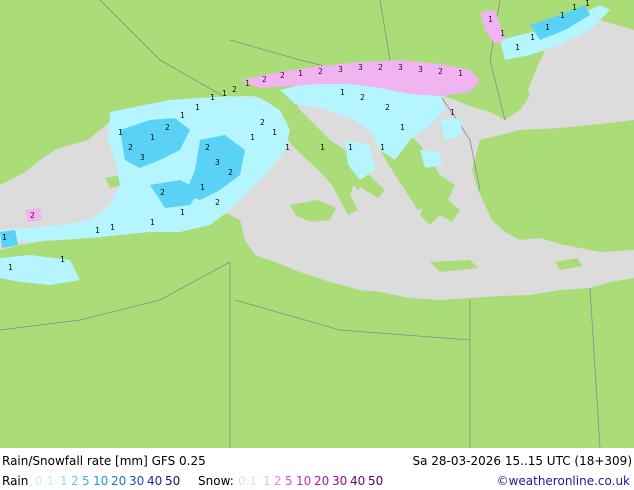 The width and height of the screenshot is (634, 490). I want to click on rain-level: 2, so click(75, 481).